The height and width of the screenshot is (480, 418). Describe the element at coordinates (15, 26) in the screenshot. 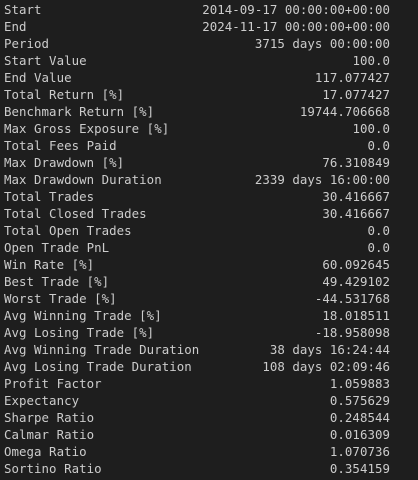

I see `stat-name: End` at that location.